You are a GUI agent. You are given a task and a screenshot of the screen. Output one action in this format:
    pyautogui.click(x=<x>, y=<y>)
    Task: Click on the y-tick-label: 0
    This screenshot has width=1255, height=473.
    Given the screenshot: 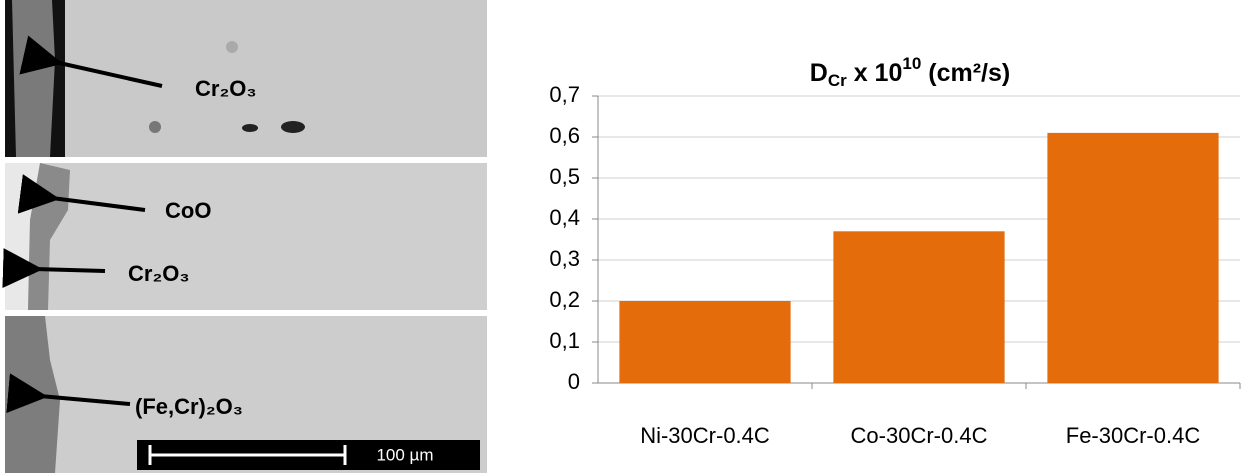 What is the action you would take?
    pyautogui.click(x=574, y=381)
    